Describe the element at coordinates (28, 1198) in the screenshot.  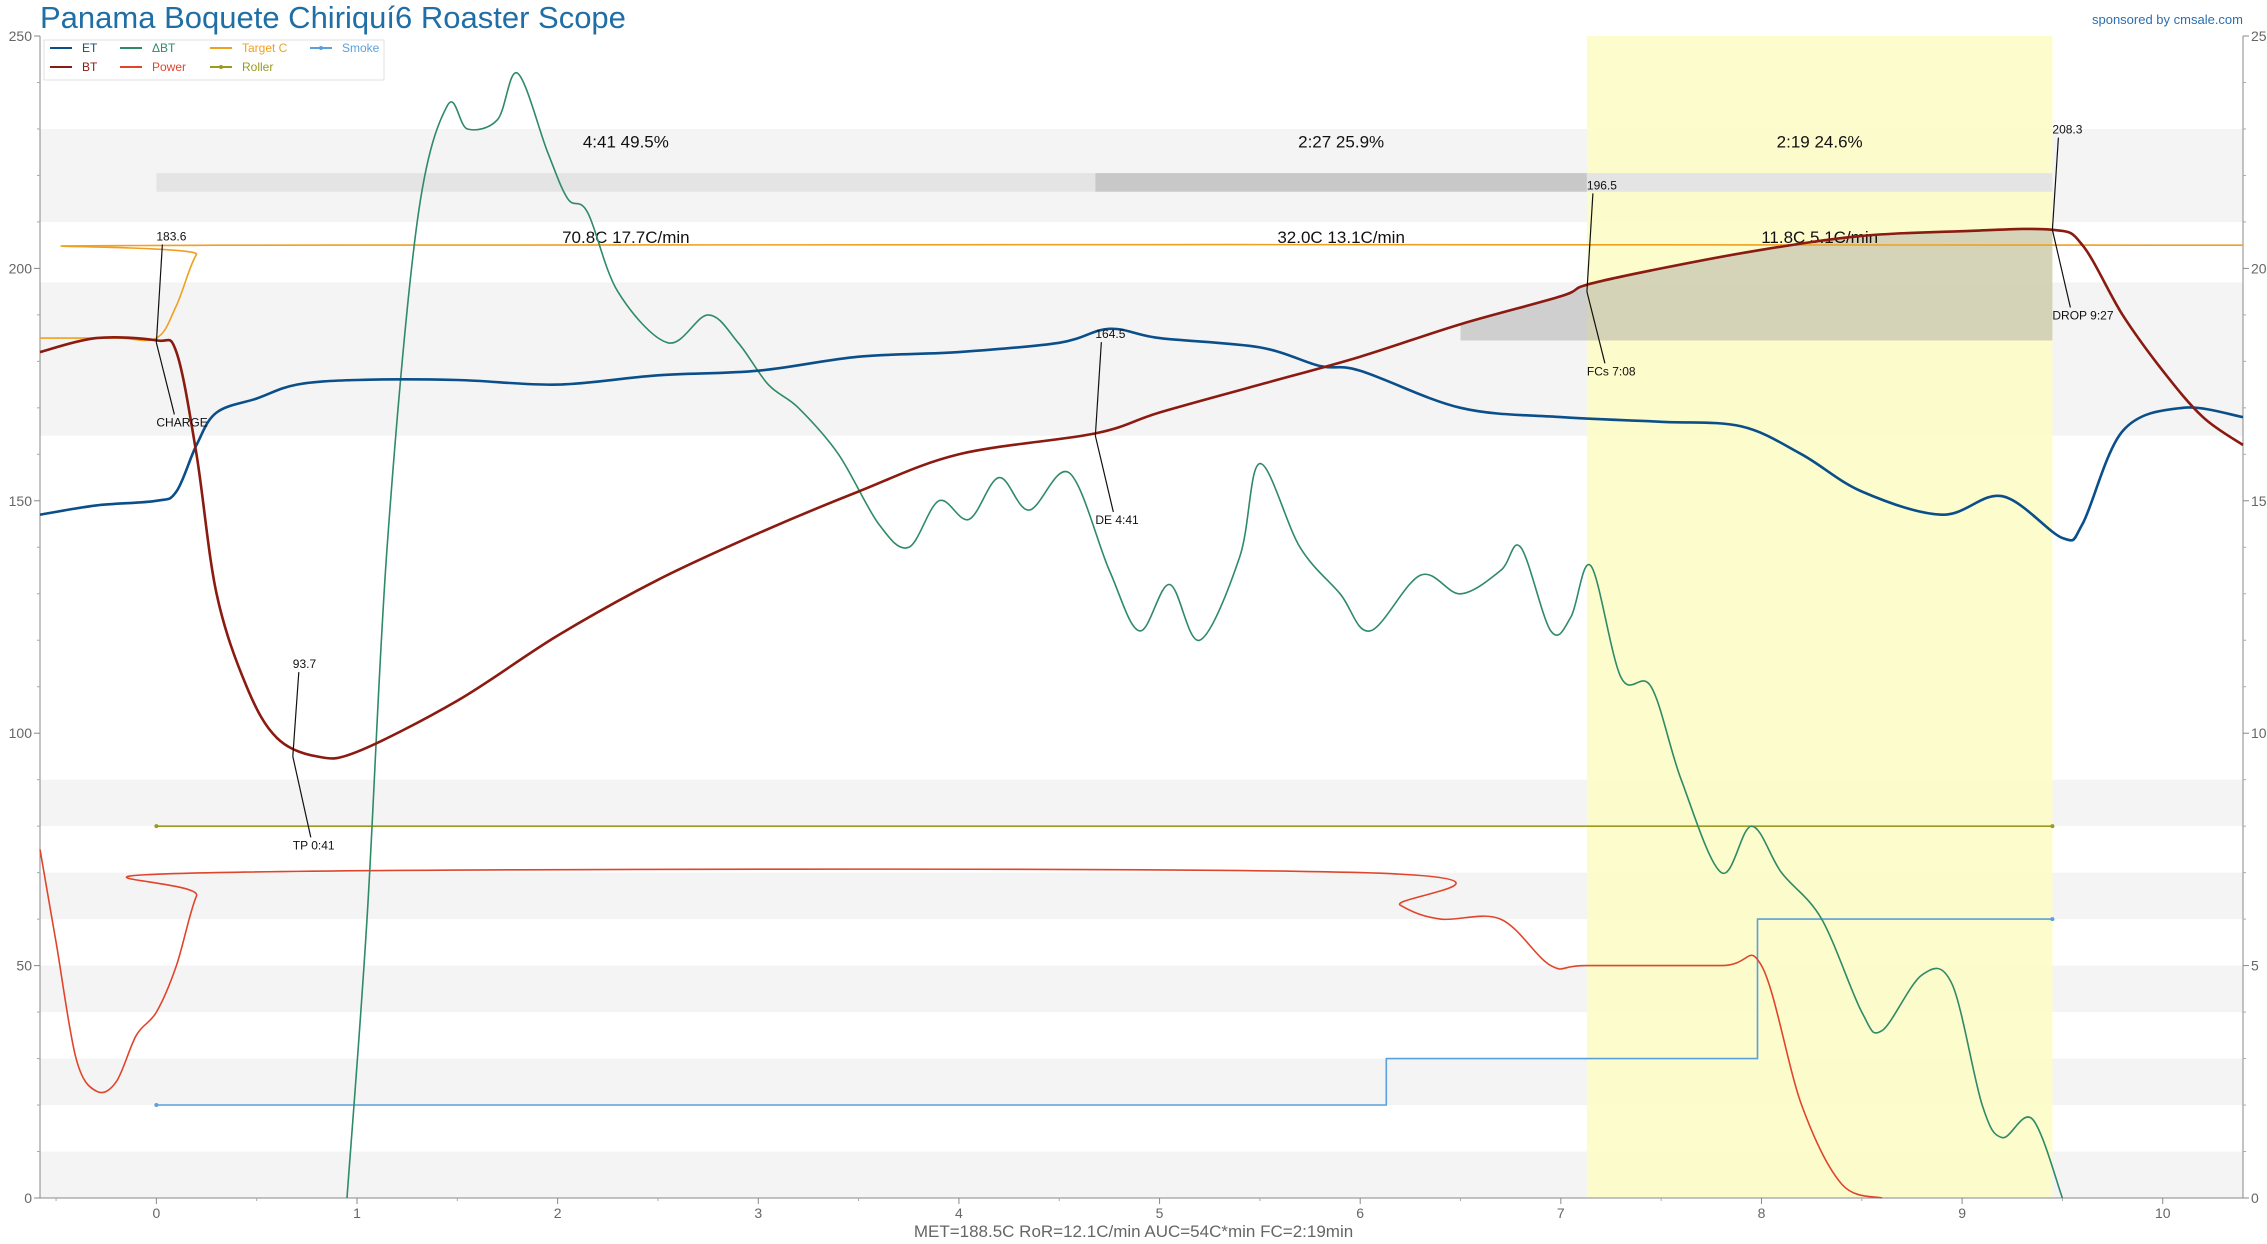
I see `y-tick-label: 0` at that location.